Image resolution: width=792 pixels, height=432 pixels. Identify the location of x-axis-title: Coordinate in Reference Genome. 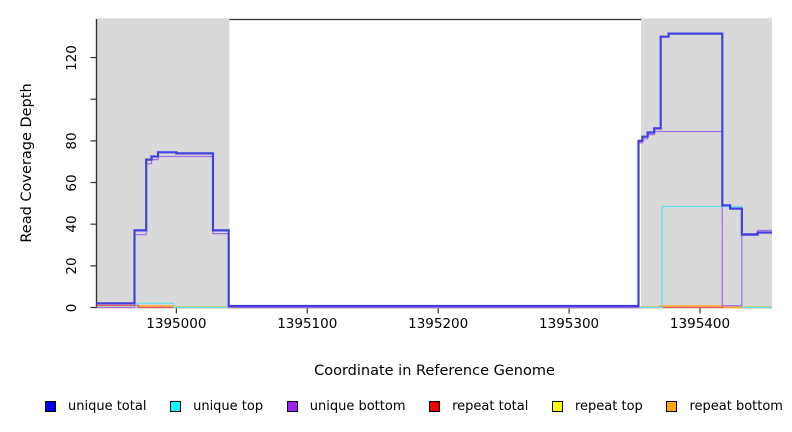
(434, 371).